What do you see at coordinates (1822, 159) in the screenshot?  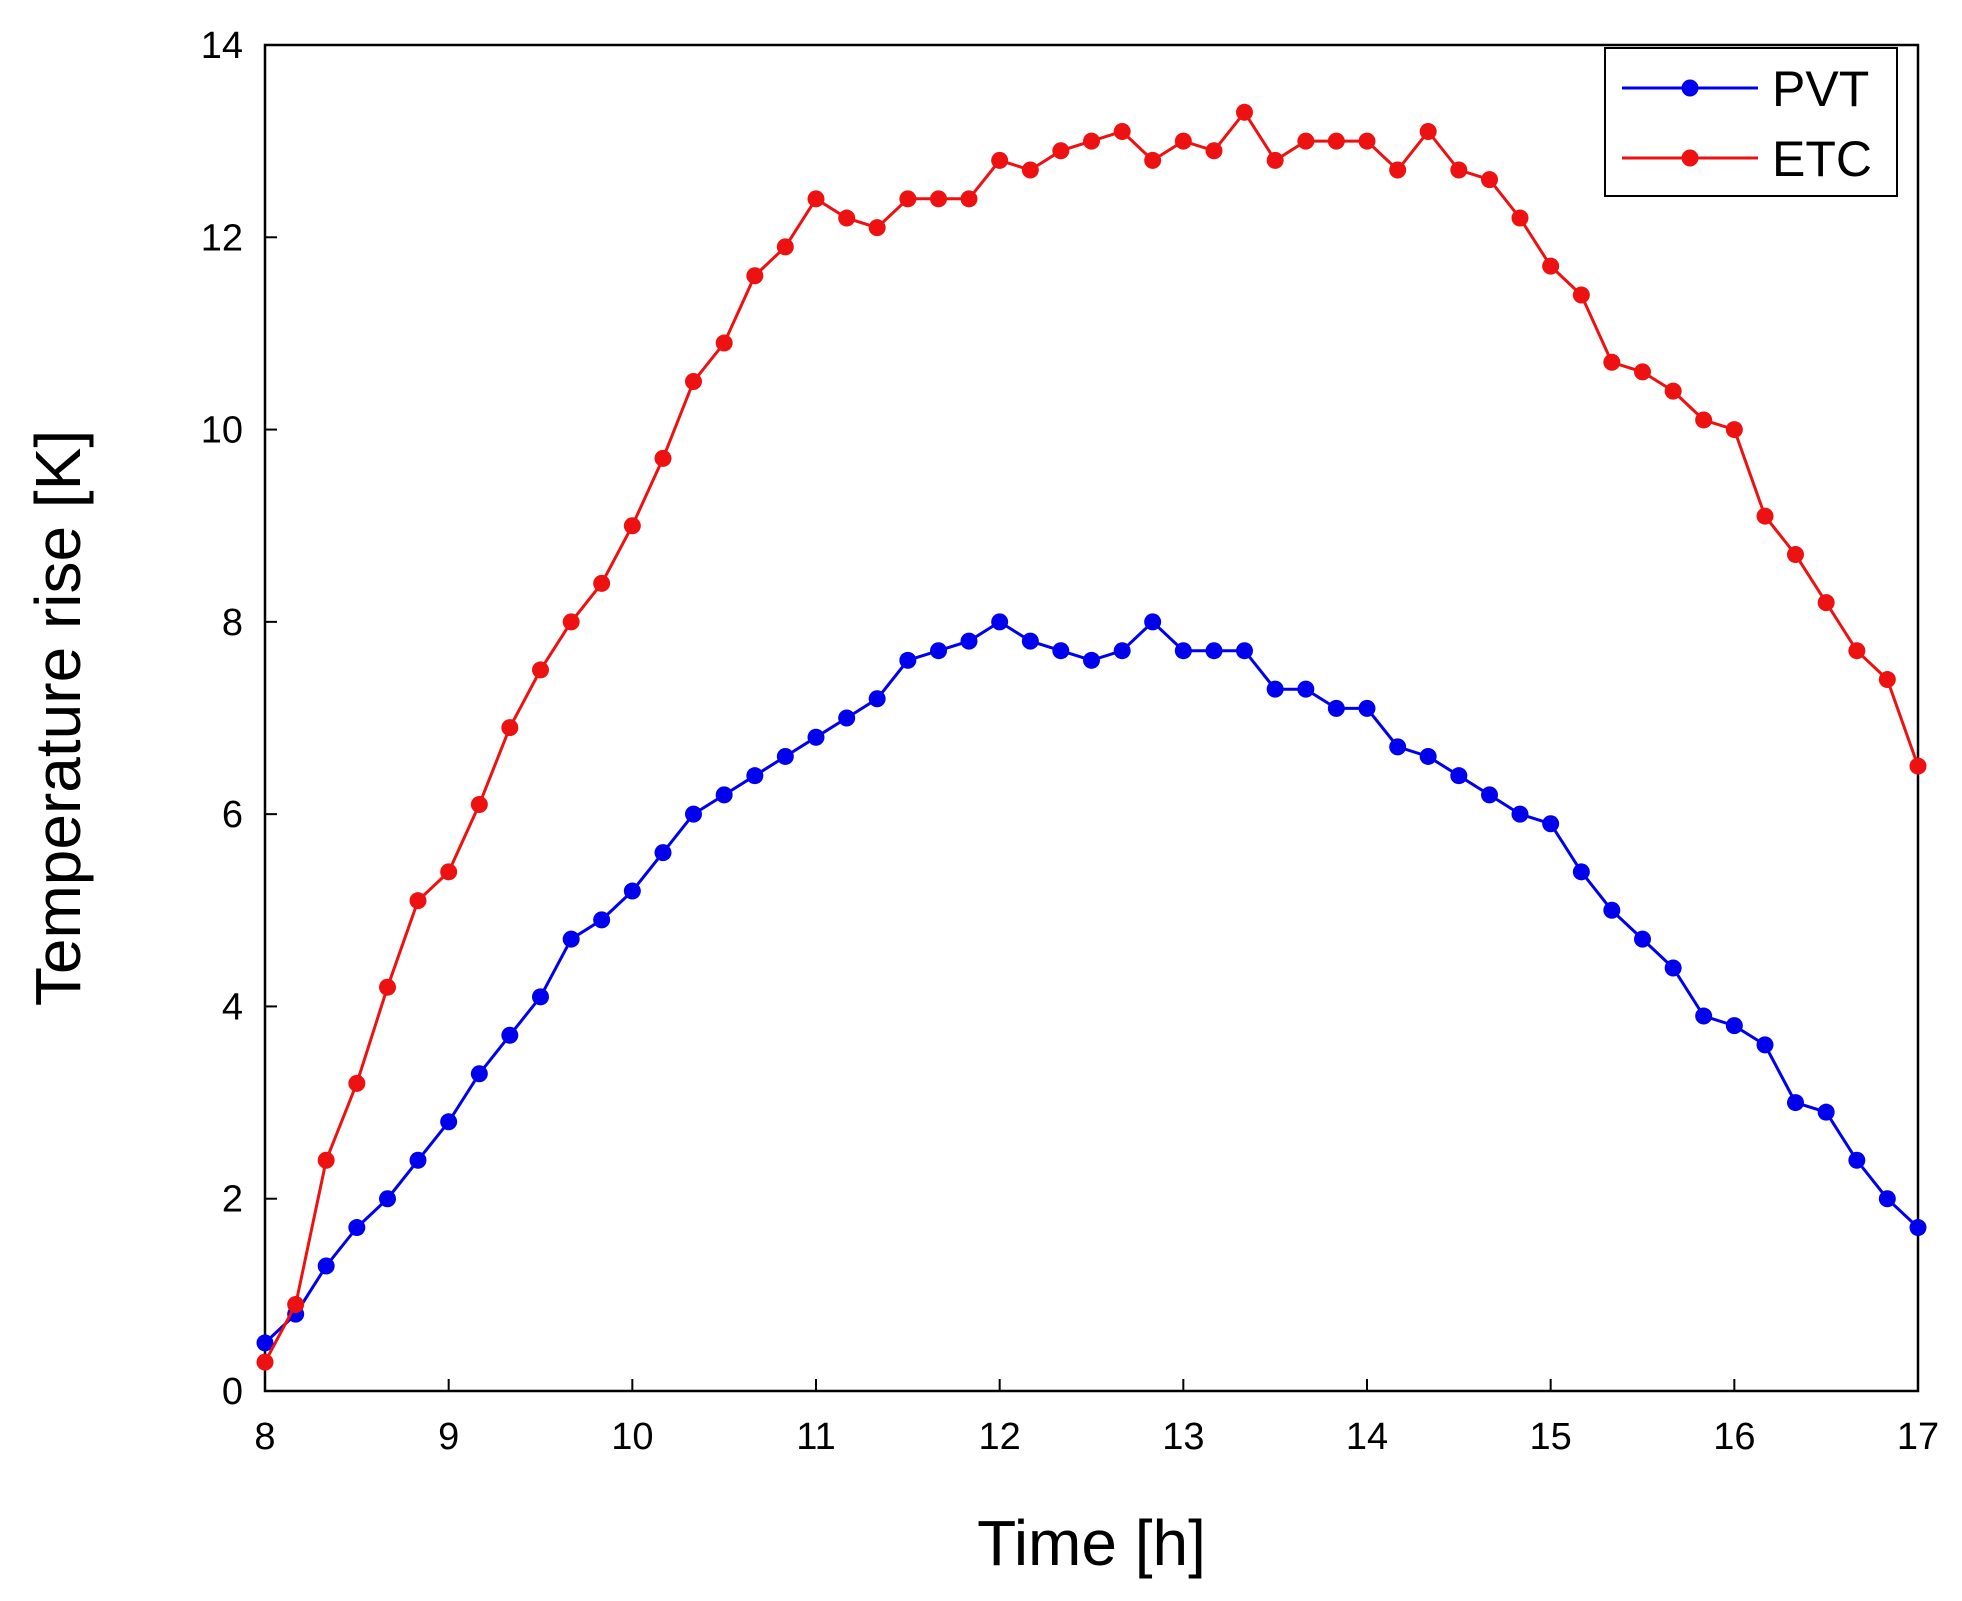 I see `legend-label-etc: ETC` at bounding box center [1822, 159].